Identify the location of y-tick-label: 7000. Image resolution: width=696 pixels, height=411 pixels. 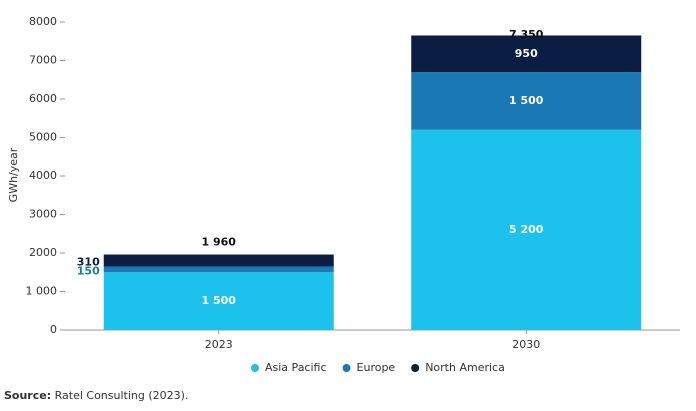
(43, 60).